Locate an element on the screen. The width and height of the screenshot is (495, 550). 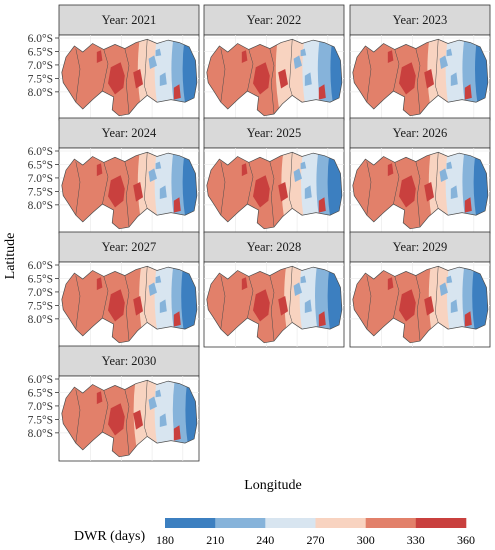
panel-year-2024: Year: 2024 is located at coordinates (129, 175).